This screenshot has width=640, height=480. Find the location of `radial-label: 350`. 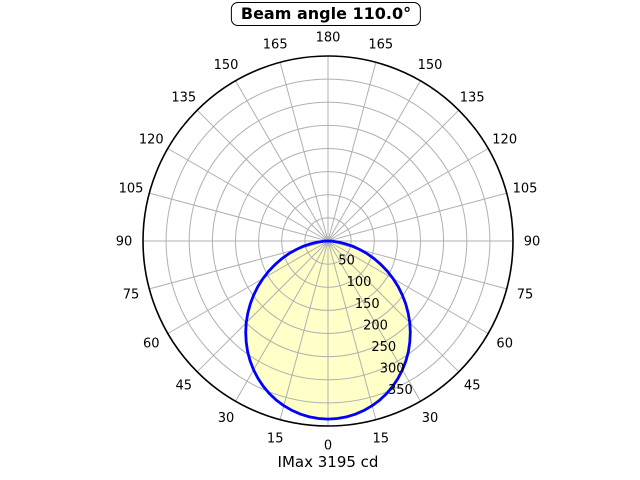

radial-label: 350 is located at coordinates (400, 390).